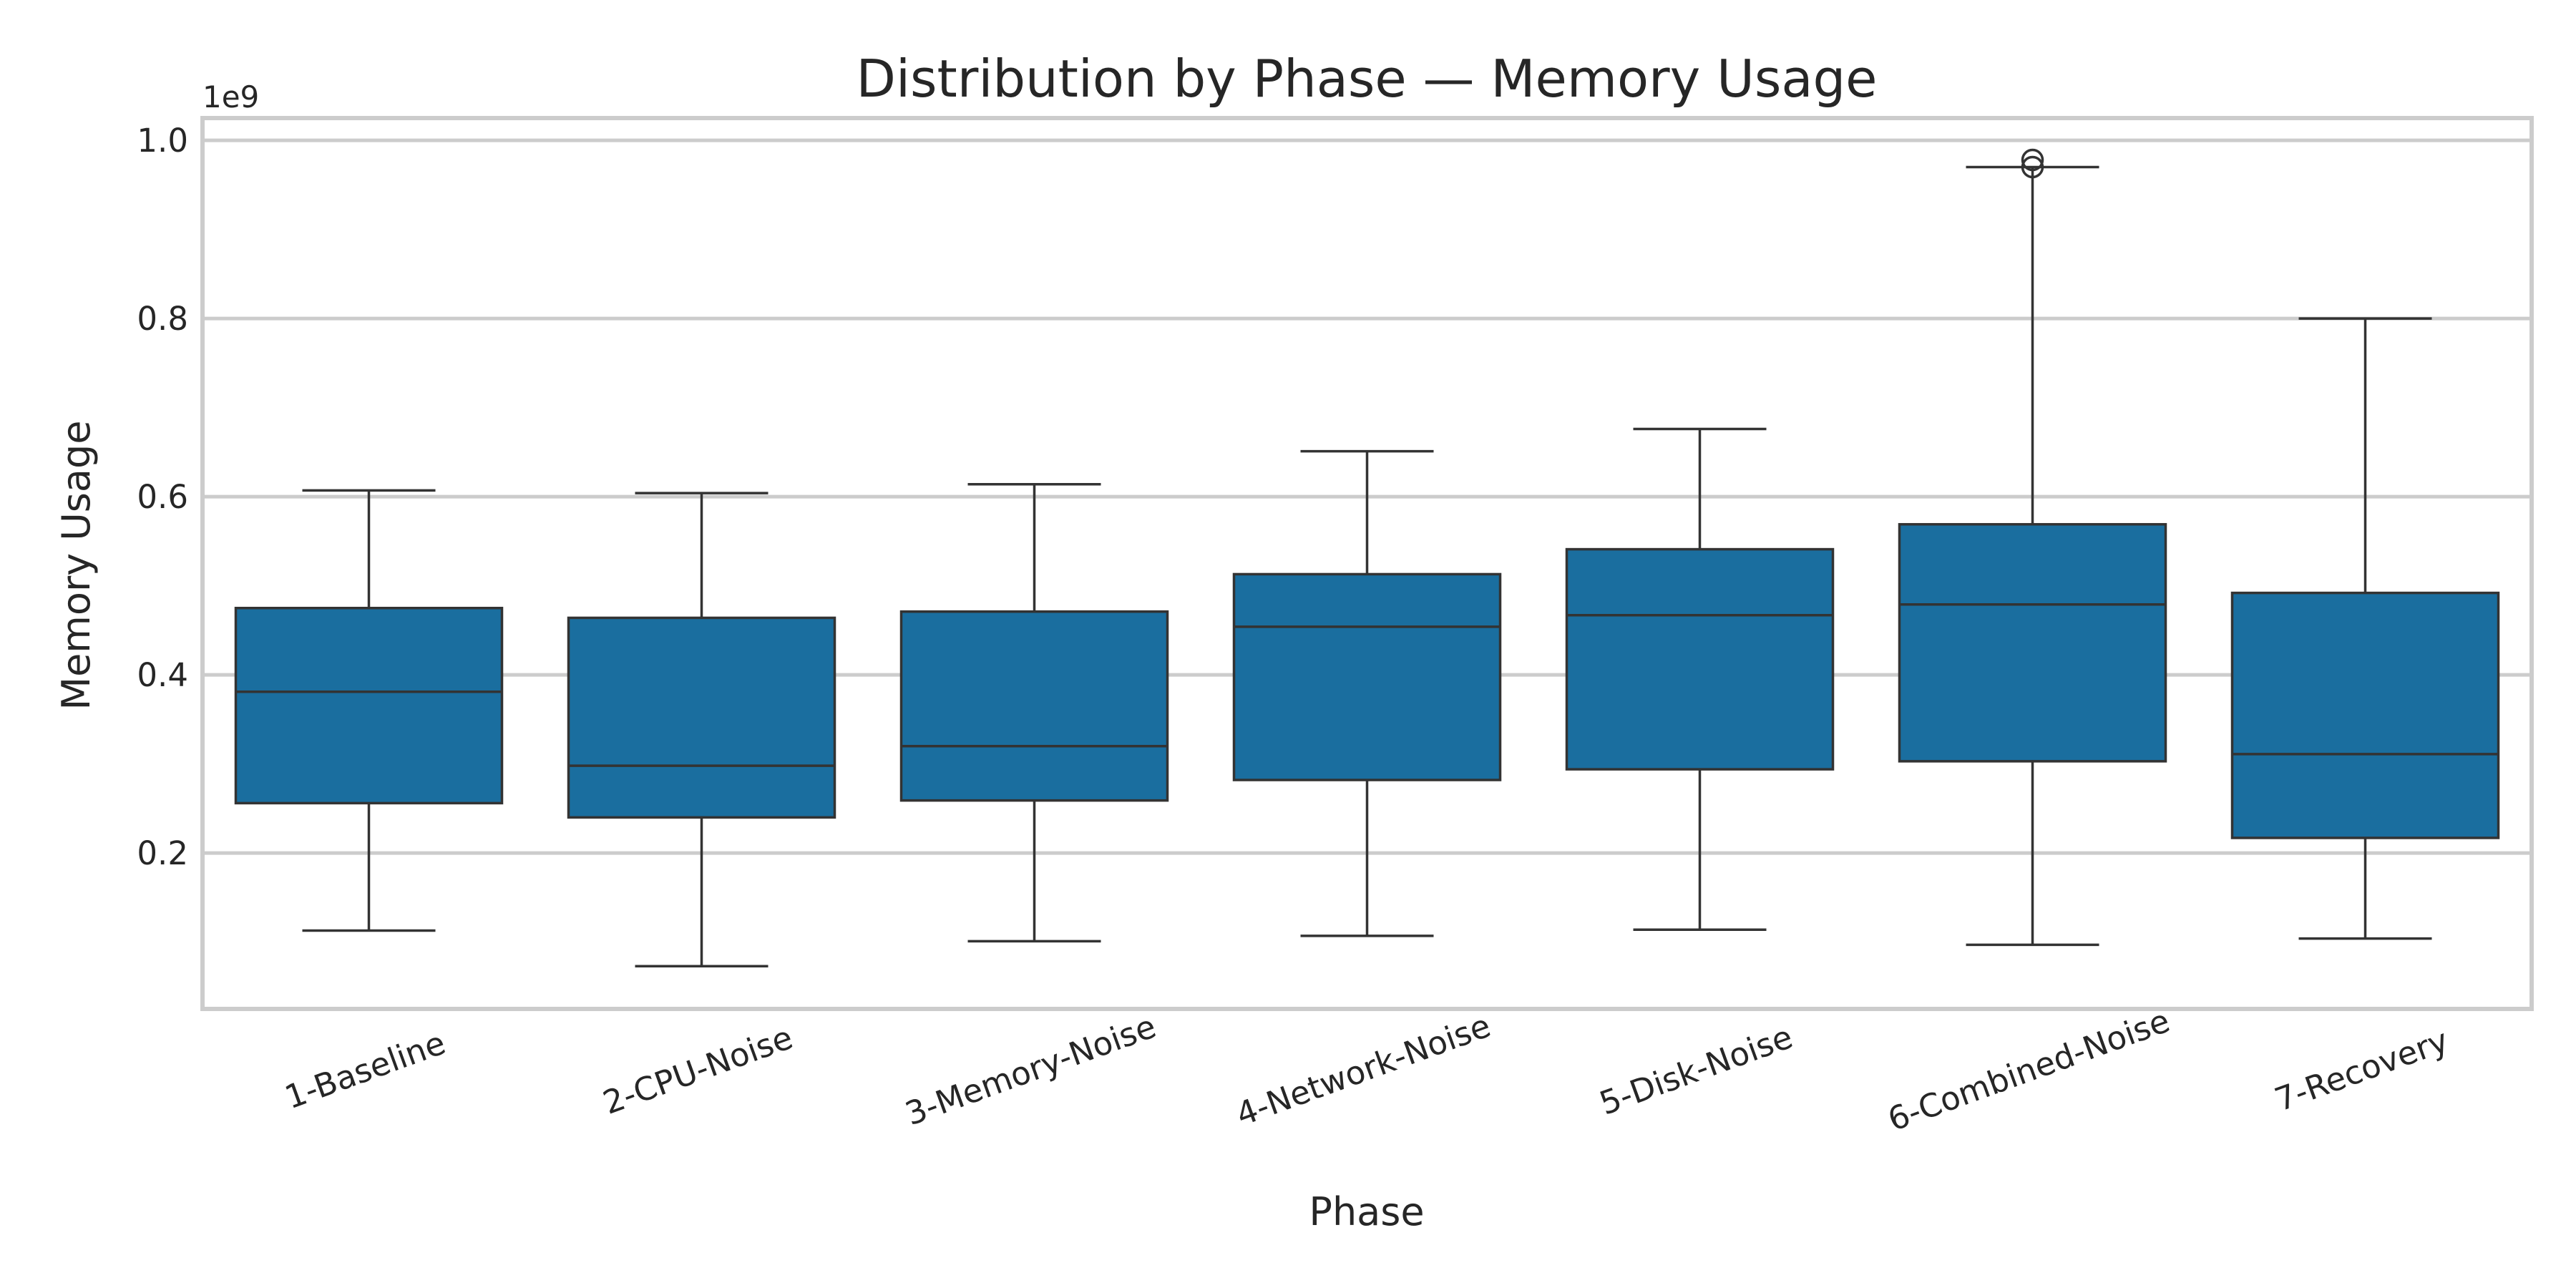 The width and height of the screenshot is (2576, 1288). I want to click on x-tick-label: 1-Baseline, so click(365, 1070).